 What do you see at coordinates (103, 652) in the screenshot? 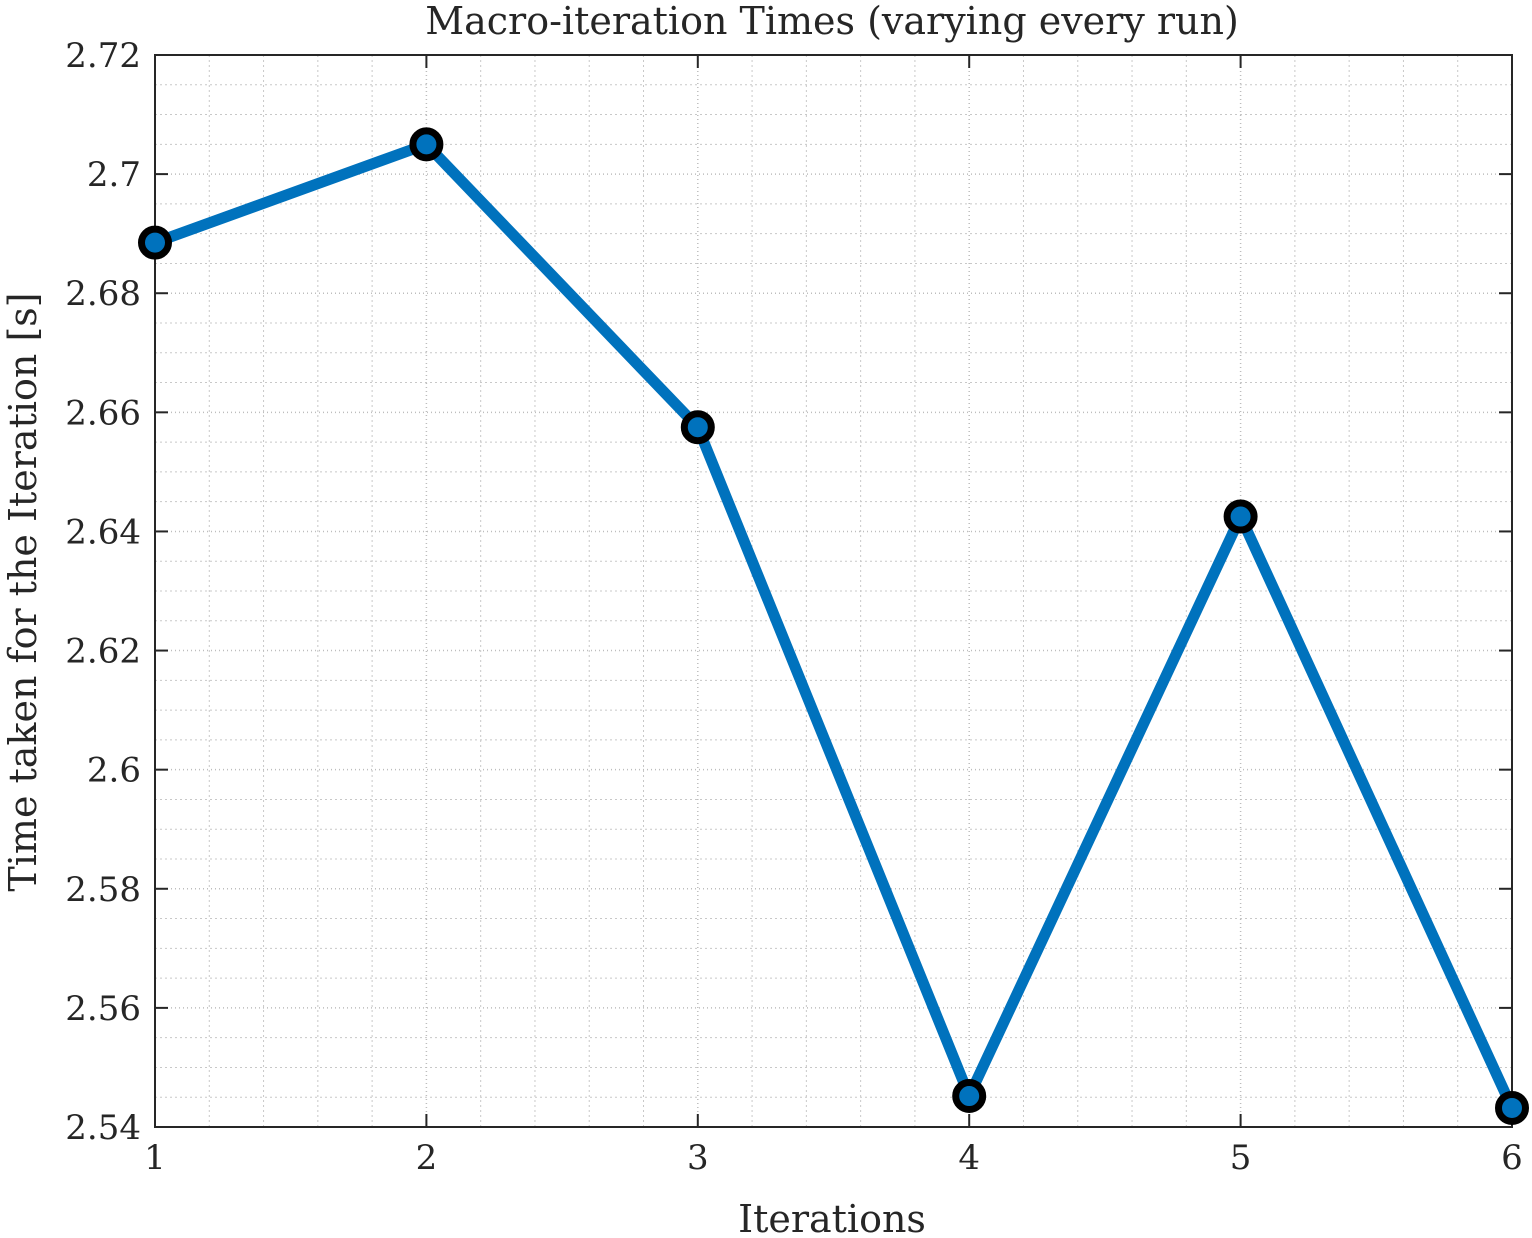
I see `y-tick-label: 2.62` at bounding box center [103, 652].